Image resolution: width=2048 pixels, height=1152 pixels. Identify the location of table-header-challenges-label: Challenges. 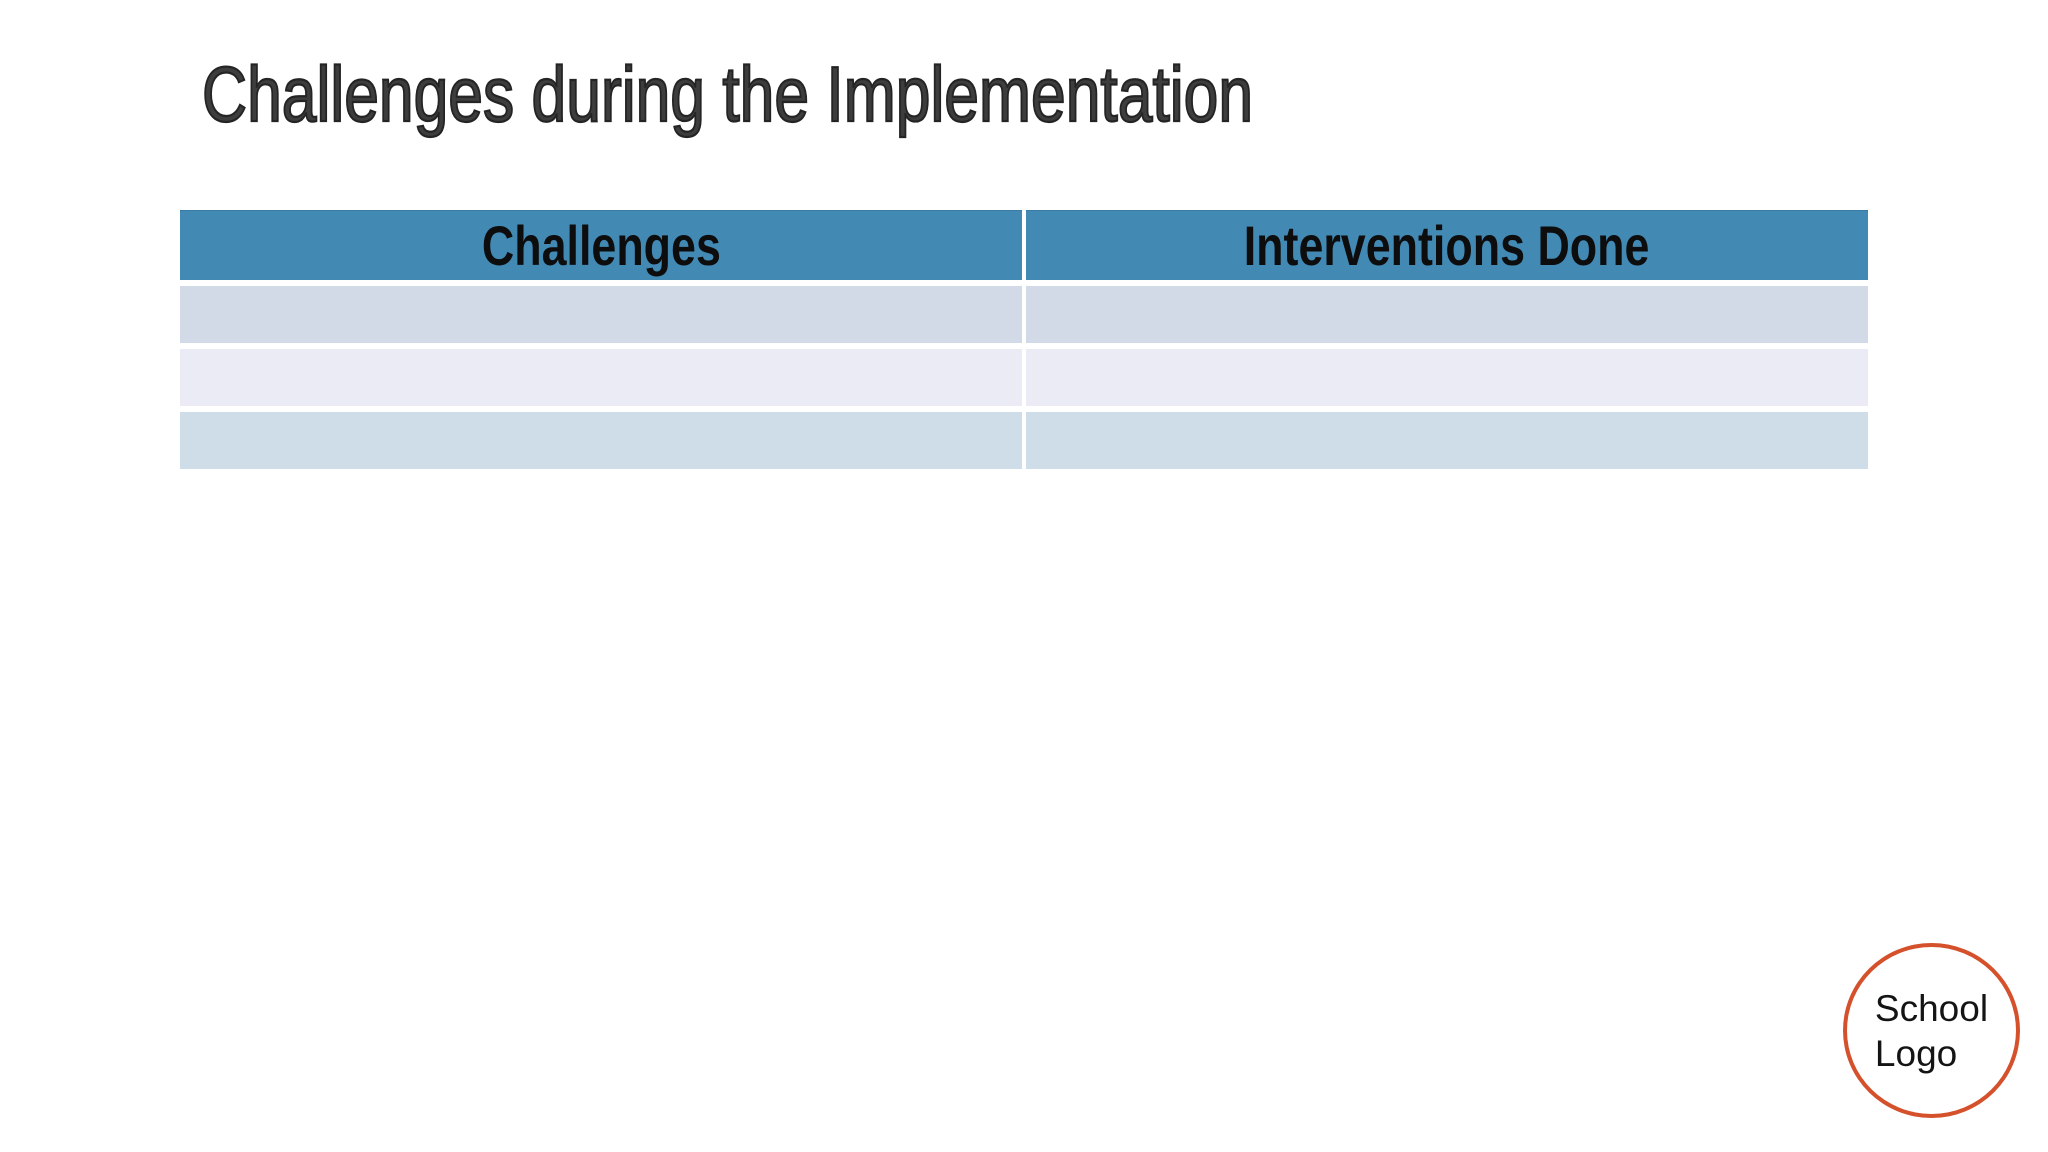
(601, 245).